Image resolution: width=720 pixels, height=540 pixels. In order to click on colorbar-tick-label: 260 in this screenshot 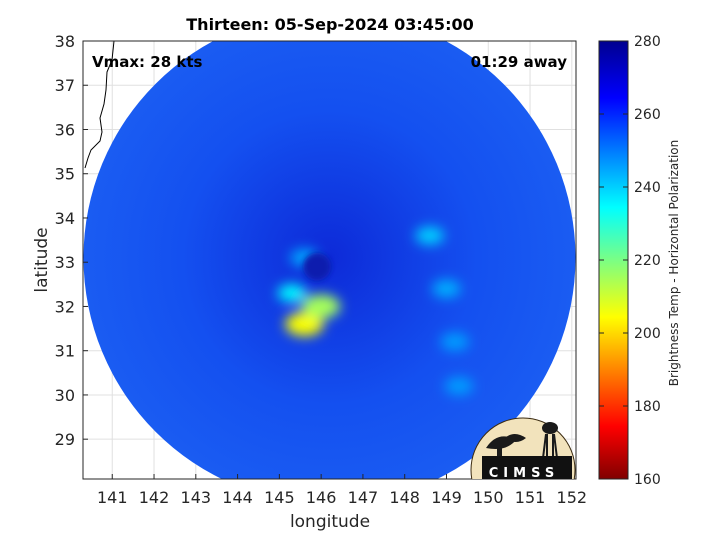, I will do `click(647, 115)`.